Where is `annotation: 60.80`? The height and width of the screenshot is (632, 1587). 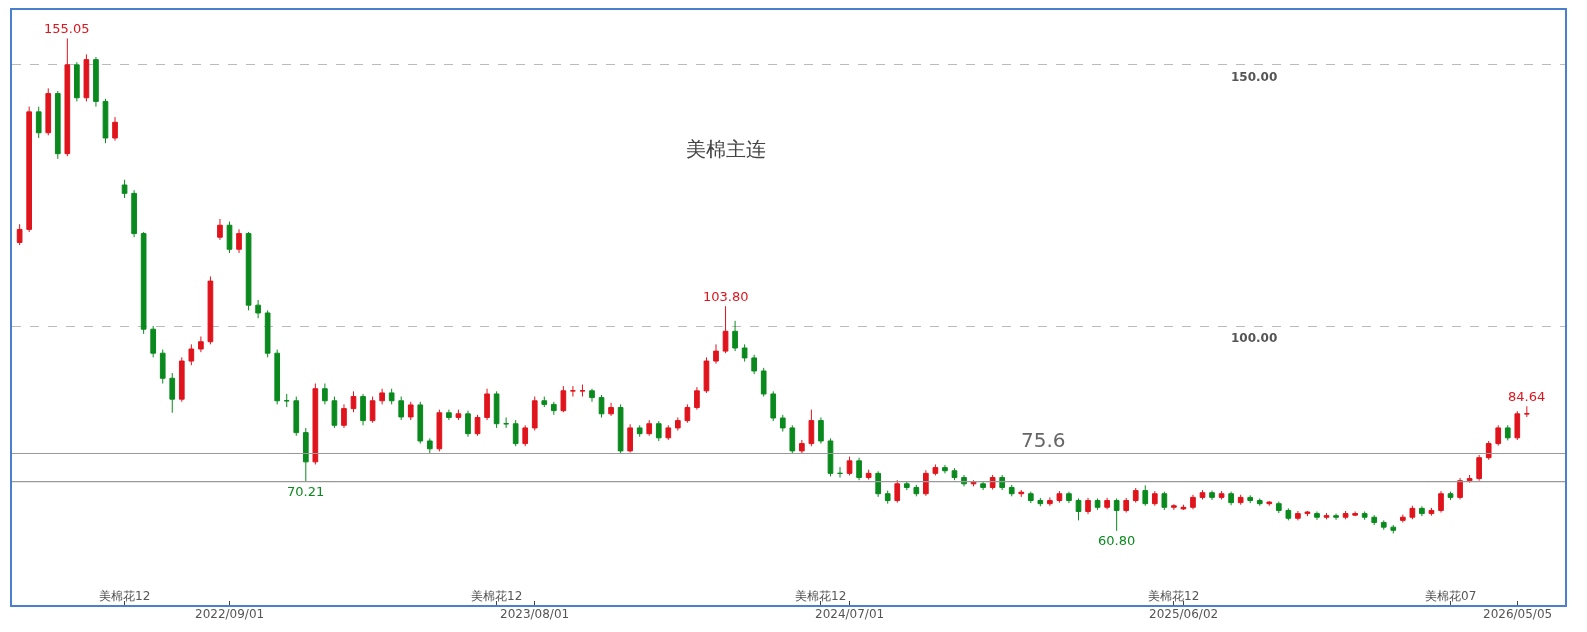
annotation: 60.80 is located at coordinates (1117, 540).